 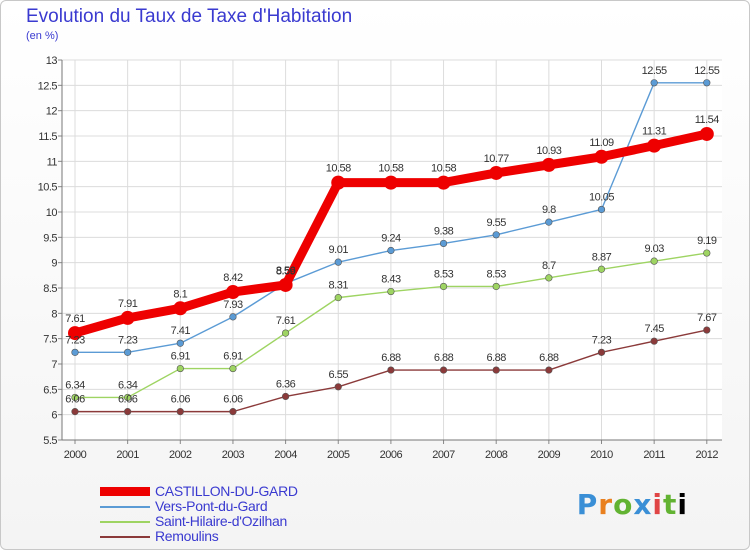 I want to click on data-label-vers-pont-du-gard: 8.59, so click(x=286, y=271).